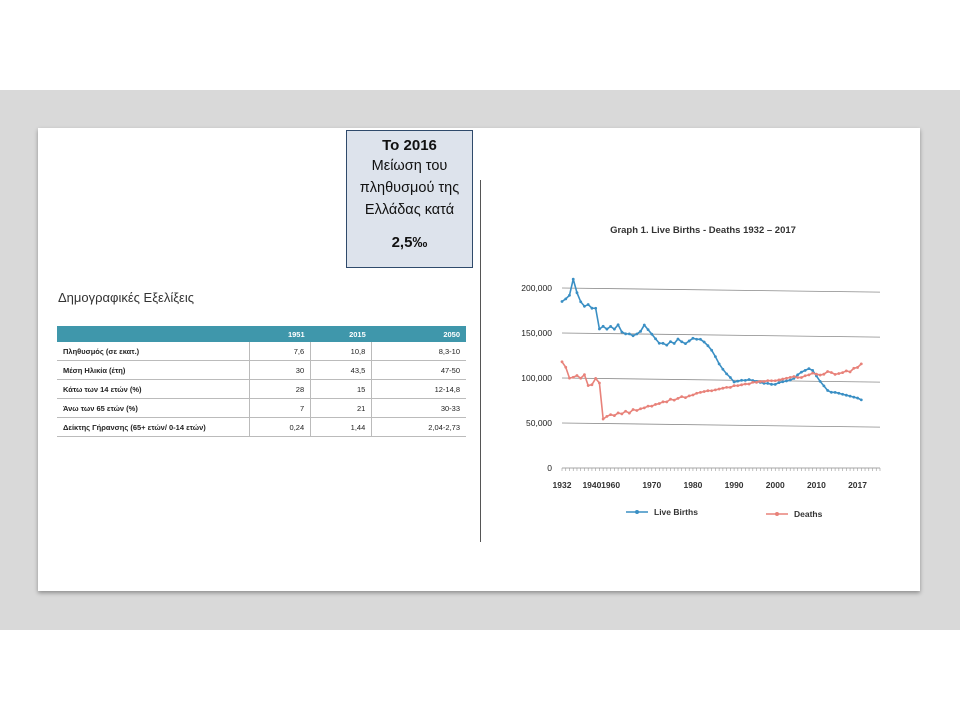 The image size is (960, 720). I want to click on cell-1951: 7,6, so click(280, 351).